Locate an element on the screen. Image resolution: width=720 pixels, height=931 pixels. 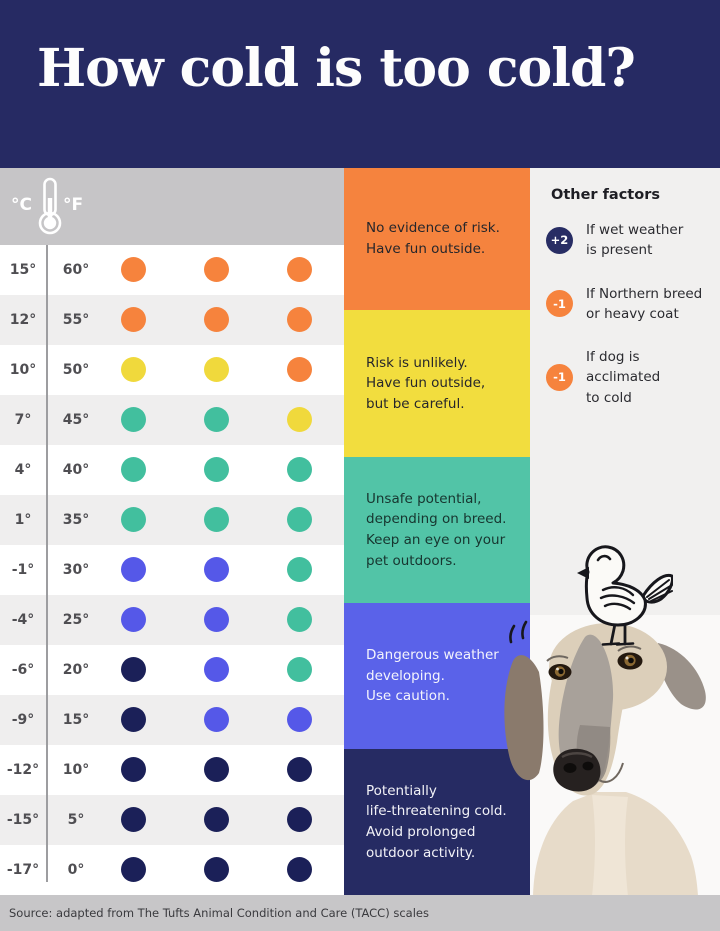
celsius-value: -15° is located at coordinates (23, 820).